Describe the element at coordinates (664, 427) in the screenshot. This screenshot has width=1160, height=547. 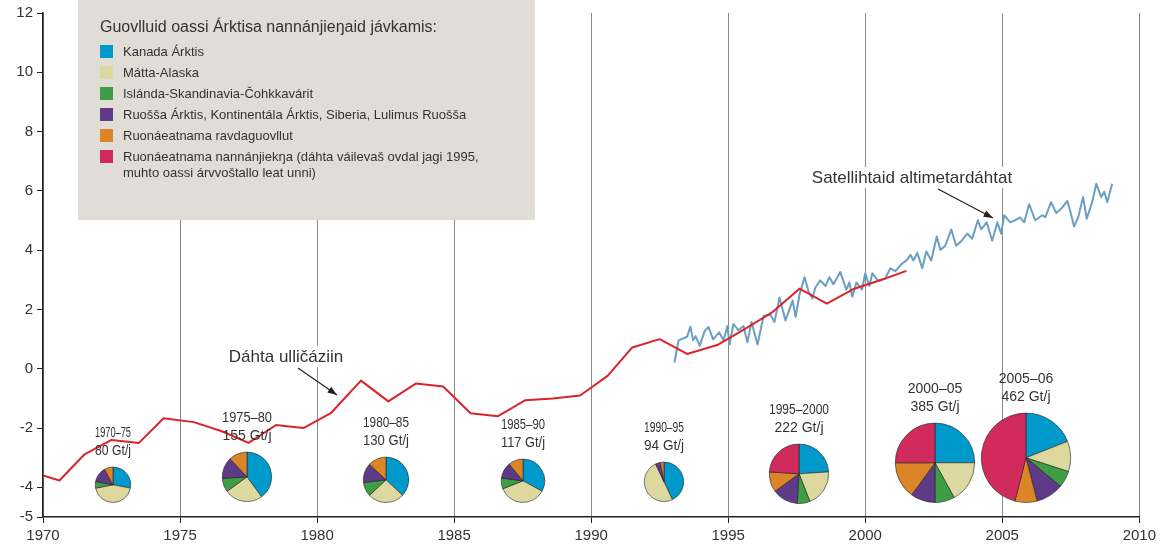
I see `chart-title: 1990–95` at that location.